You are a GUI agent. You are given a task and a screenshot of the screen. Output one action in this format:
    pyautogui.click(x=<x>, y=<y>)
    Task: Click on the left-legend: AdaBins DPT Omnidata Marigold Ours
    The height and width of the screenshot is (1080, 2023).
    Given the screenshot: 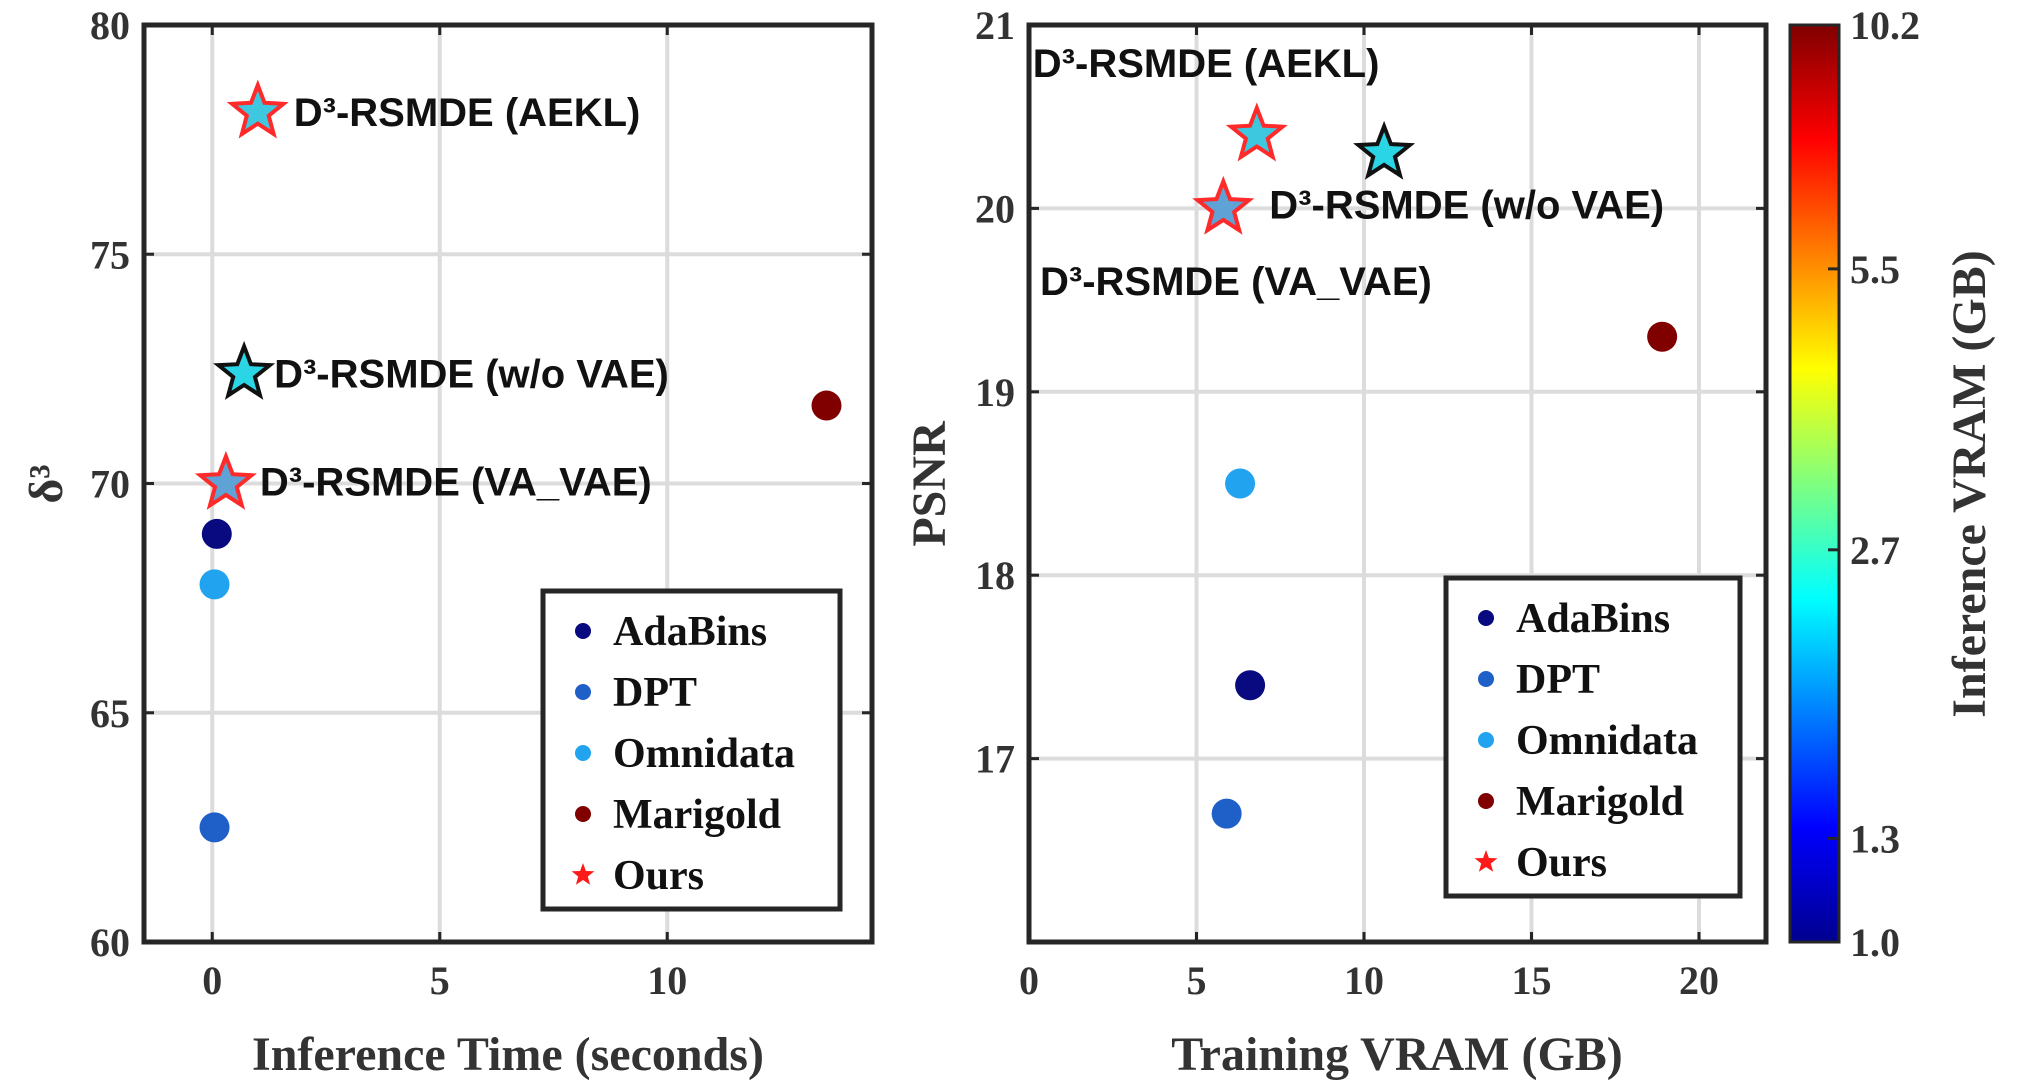 What is the action you would take?
    pyautogui.click(x=691, y=750)
    